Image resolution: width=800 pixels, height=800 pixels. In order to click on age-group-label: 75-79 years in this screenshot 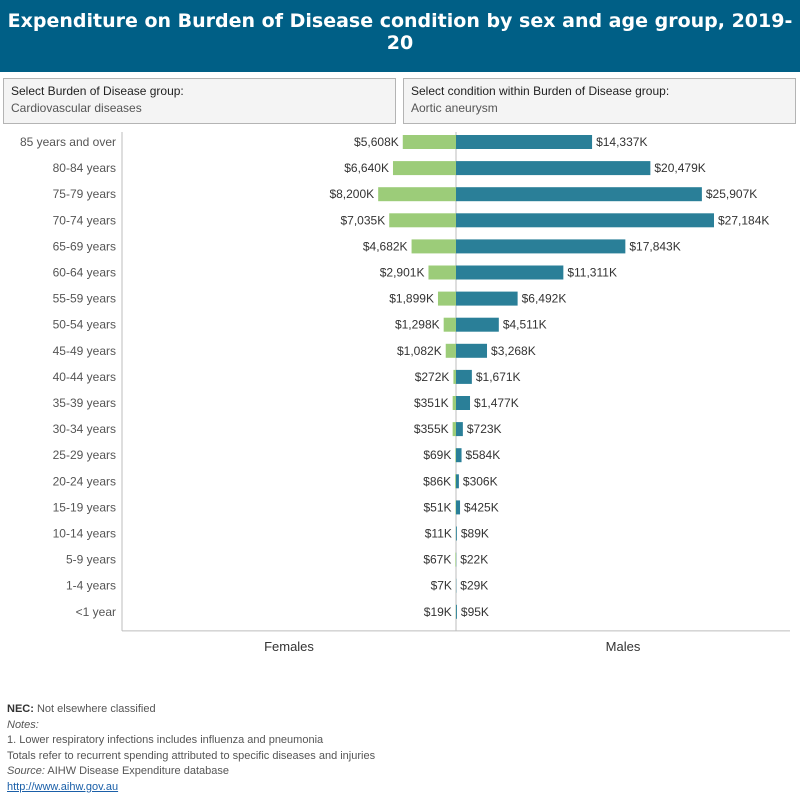, I will do `click(84, 194)`.